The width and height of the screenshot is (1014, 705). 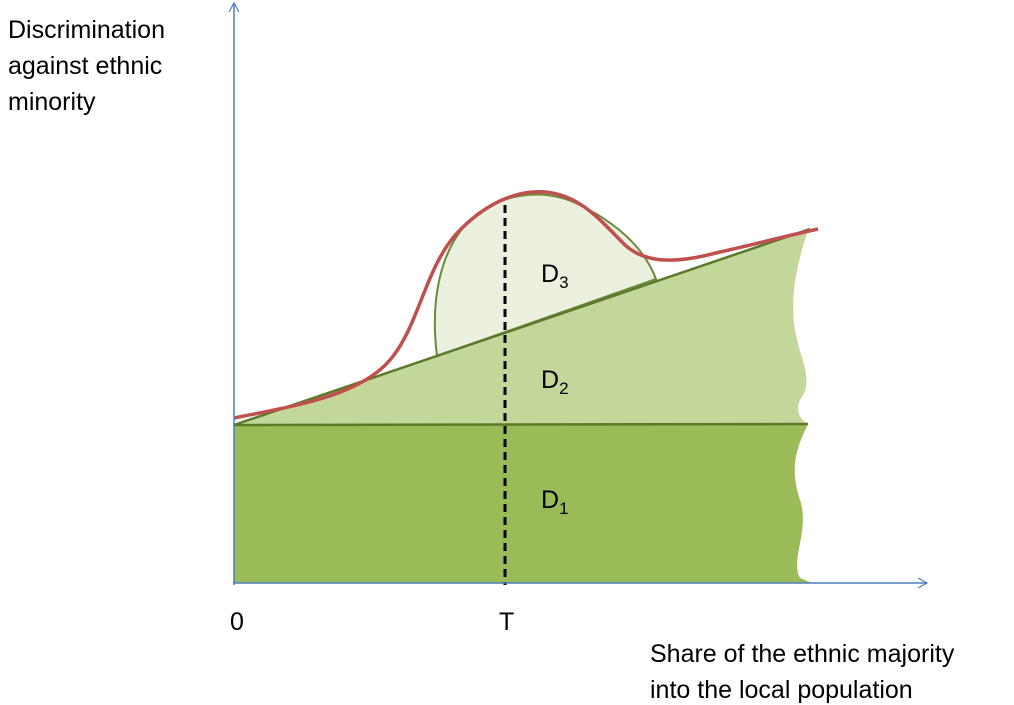 I want to click on region-label: D1, so click(x=555, y=502).